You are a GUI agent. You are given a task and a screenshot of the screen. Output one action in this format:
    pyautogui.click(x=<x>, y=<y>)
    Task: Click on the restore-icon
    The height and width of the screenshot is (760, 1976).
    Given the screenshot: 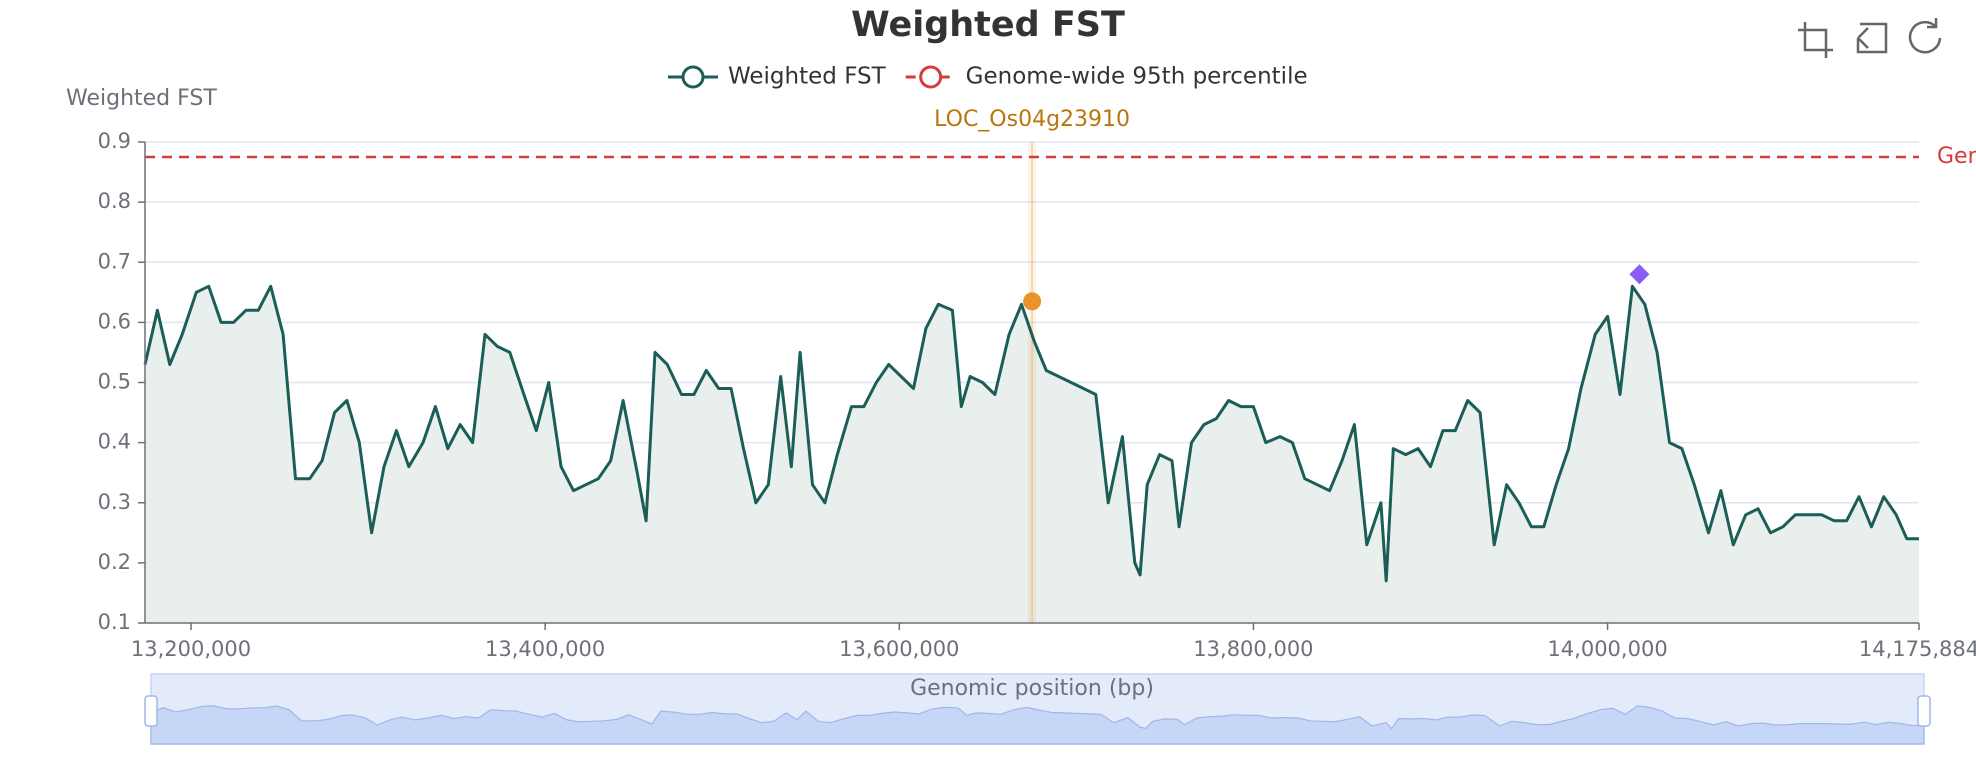 What is the action you would take?
    pyautogui.click(x=1925, y=36)
    